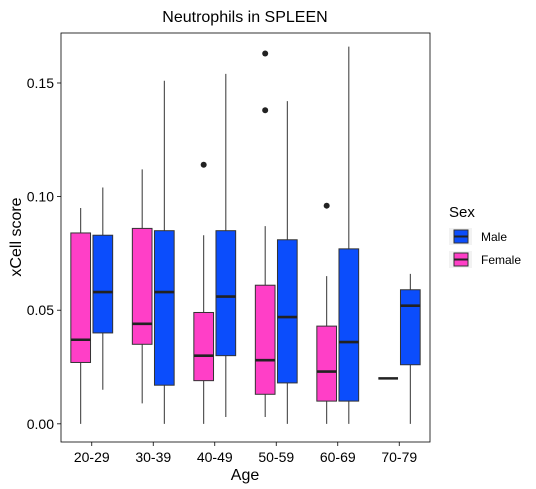  Describe the element at coordinates (92, 457) in the screenshot. I see `x-tick-label: 20-29` at that location.